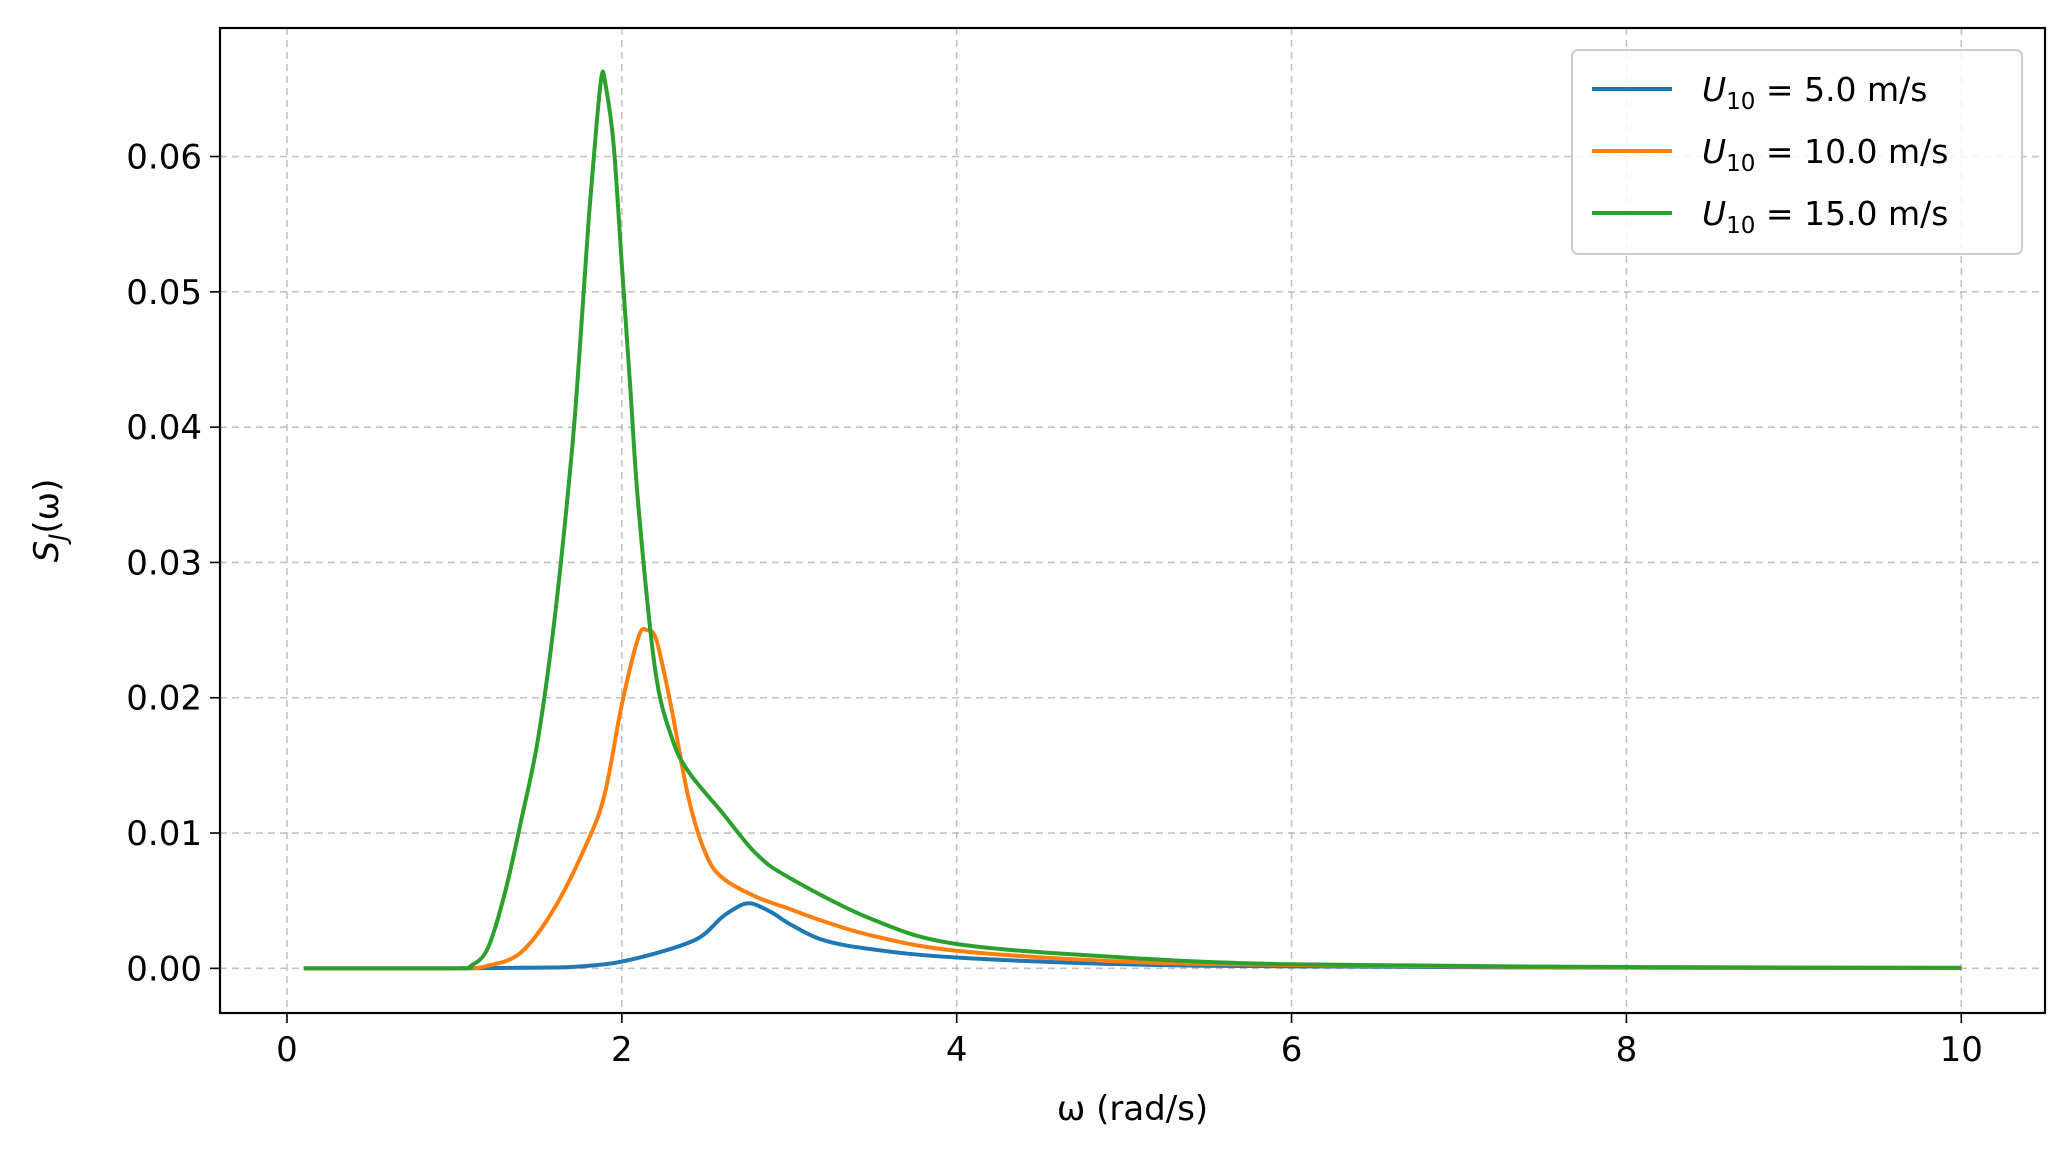  I want to click on x-tick-label: 2, so click(622, 1050).